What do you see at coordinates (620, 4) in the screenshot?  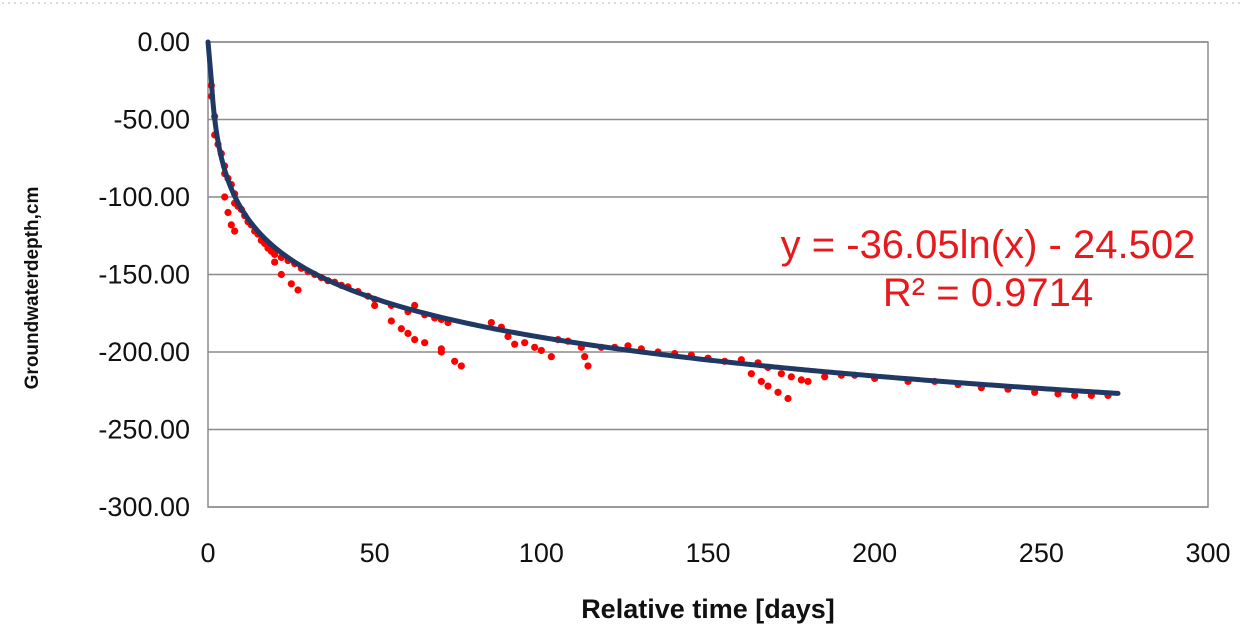 I see `decorative-top-border` at bounding box center [620, 4].